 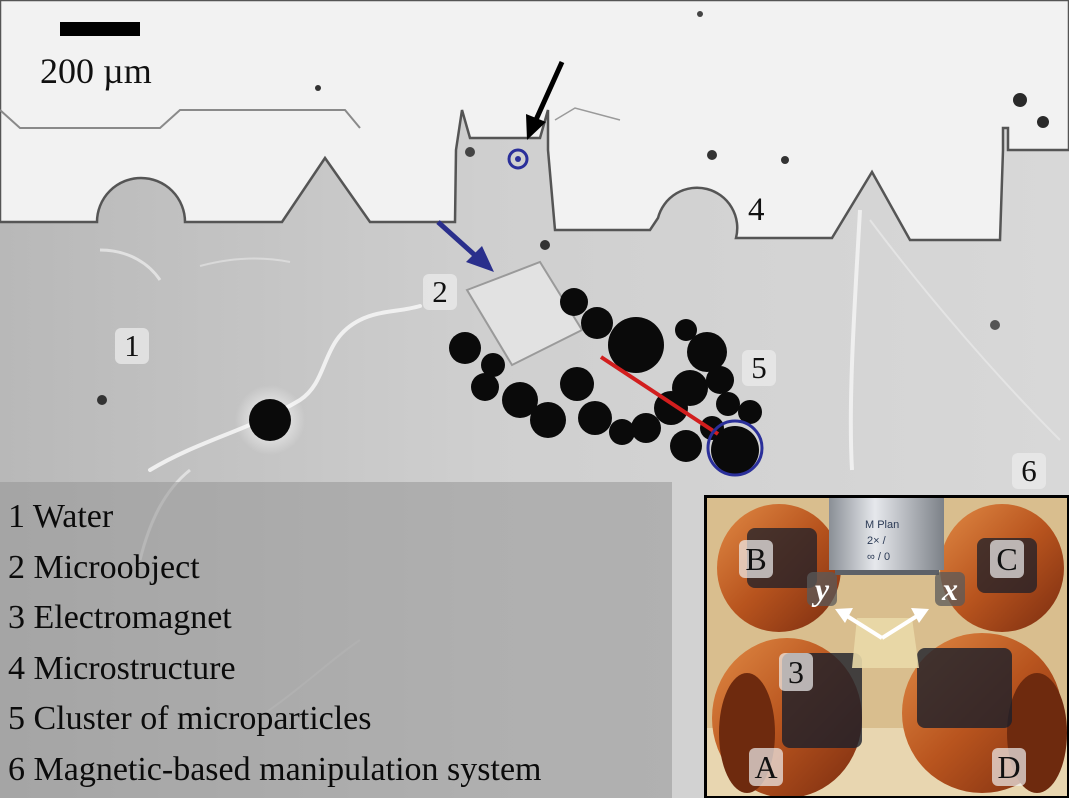 What do you see at coordinates (766, 767) in the screenshot?
I see `coil-label-a: A` at bounding box center [766, 767].